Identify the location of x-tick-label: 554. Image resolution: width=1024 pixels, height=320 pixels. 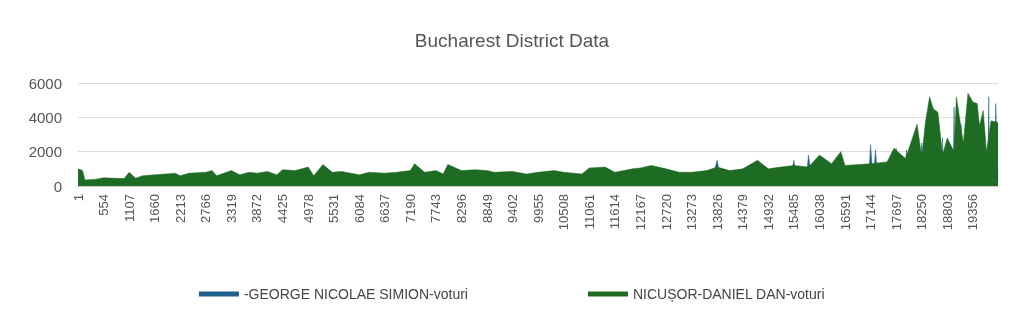
(104, 205).